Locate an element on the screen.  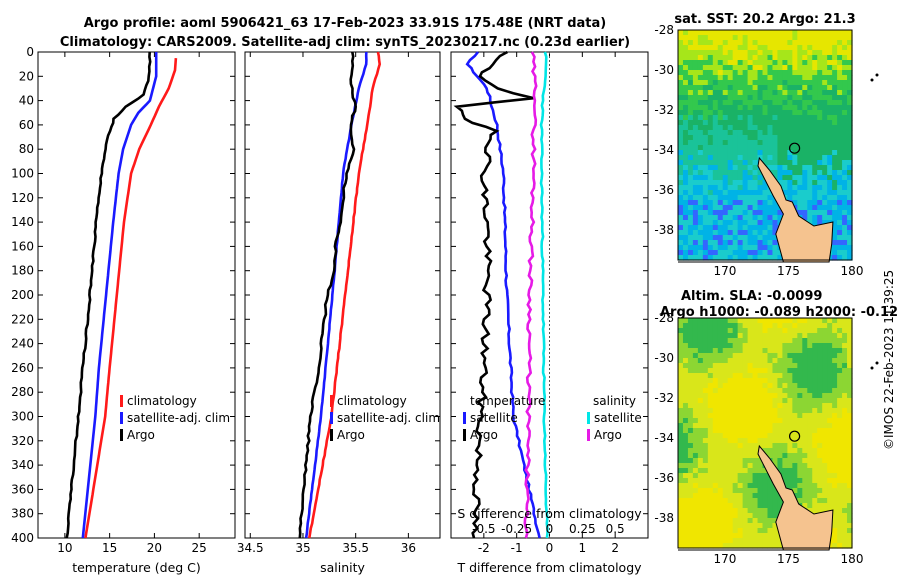
lat-tick-label: -28 is located at coordinates (664, 30).